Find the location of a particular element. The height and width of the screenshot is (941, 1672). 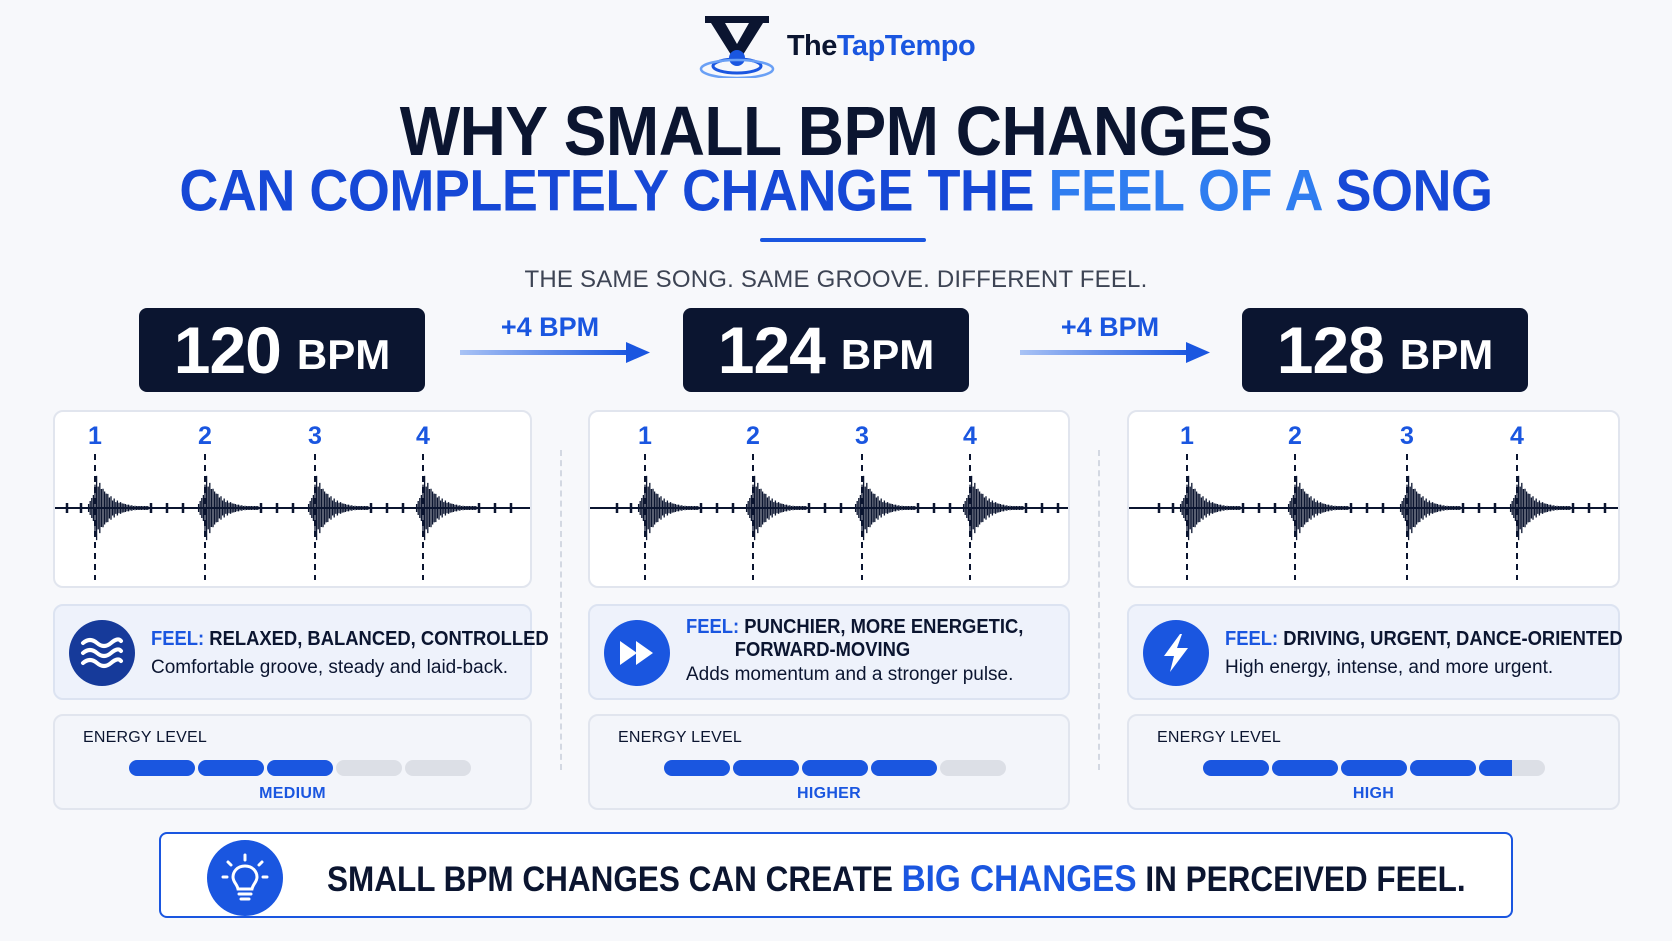

waveform-panel-120: 1 2 3 4 is located at coordinates (292, 499).